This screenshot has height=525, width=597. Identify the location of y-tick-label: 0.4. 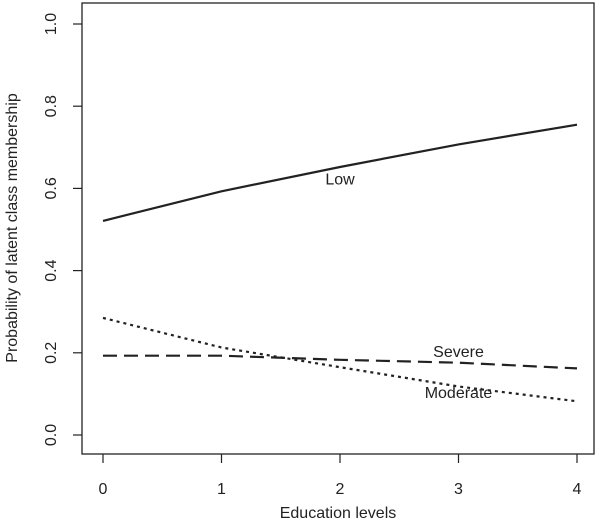
(51, 270).